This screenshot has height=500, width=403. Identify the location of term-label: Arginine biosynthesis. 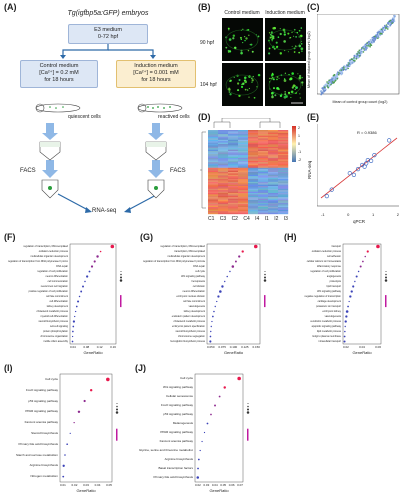
(178, 459).